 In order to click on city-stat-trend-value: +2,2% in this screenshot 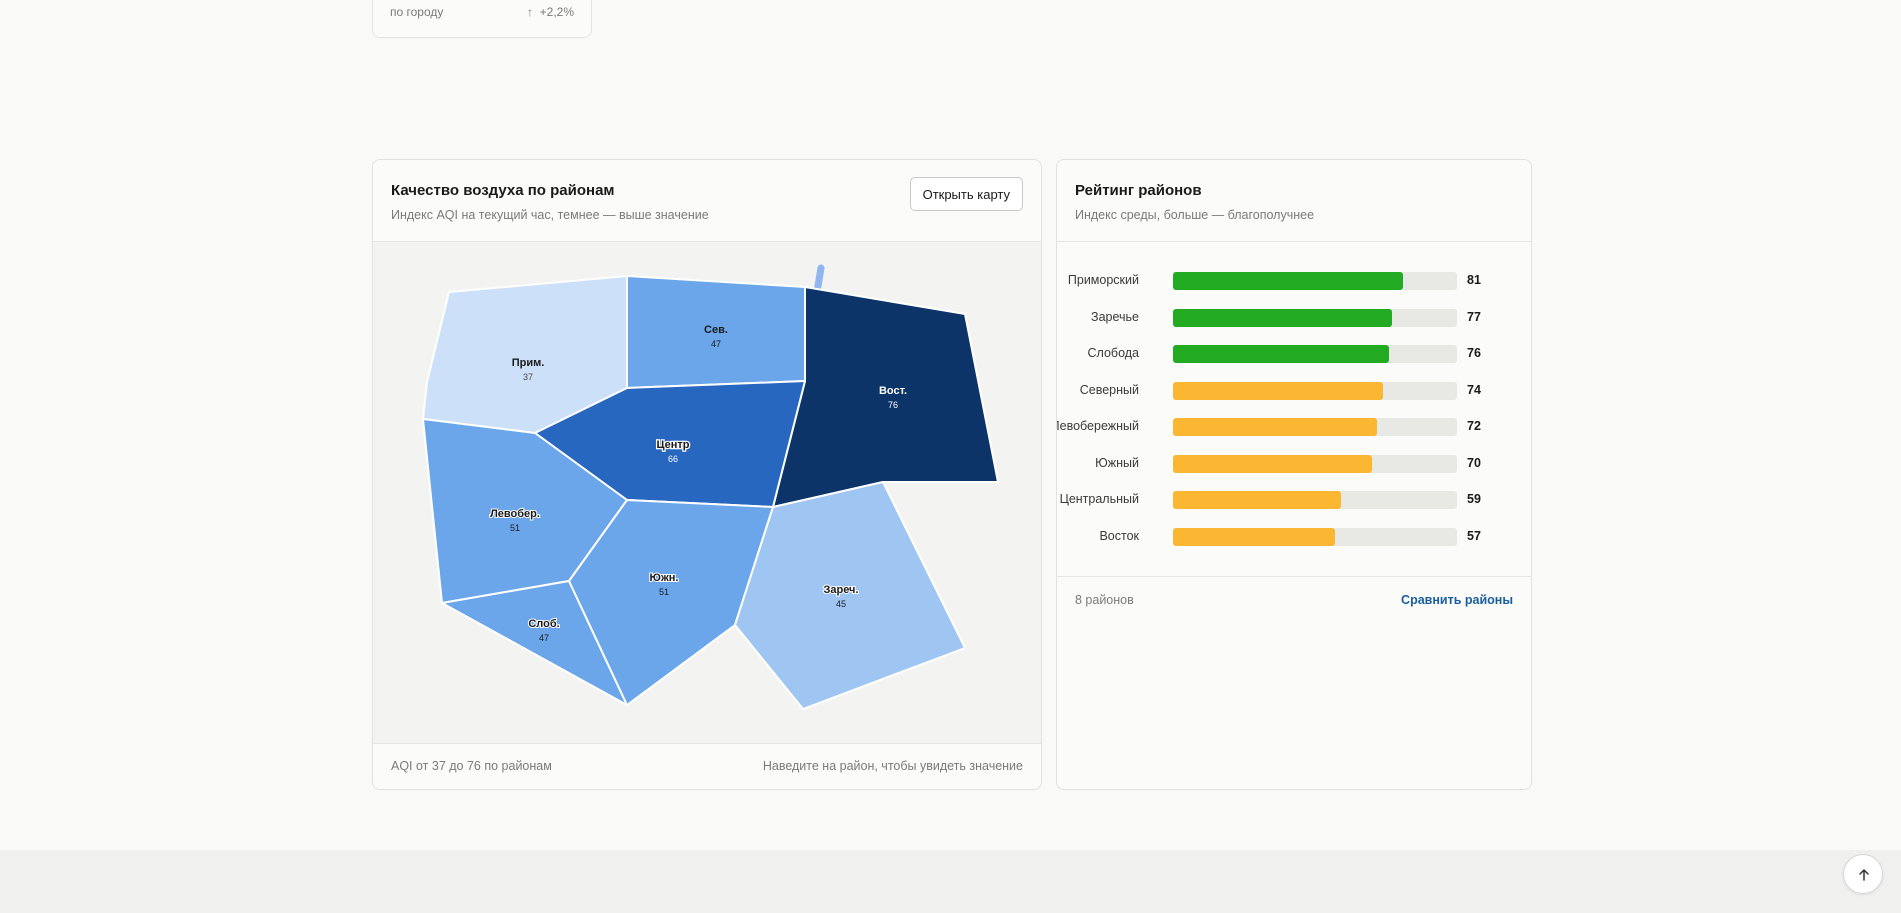, I will do `click(556, 12)`.